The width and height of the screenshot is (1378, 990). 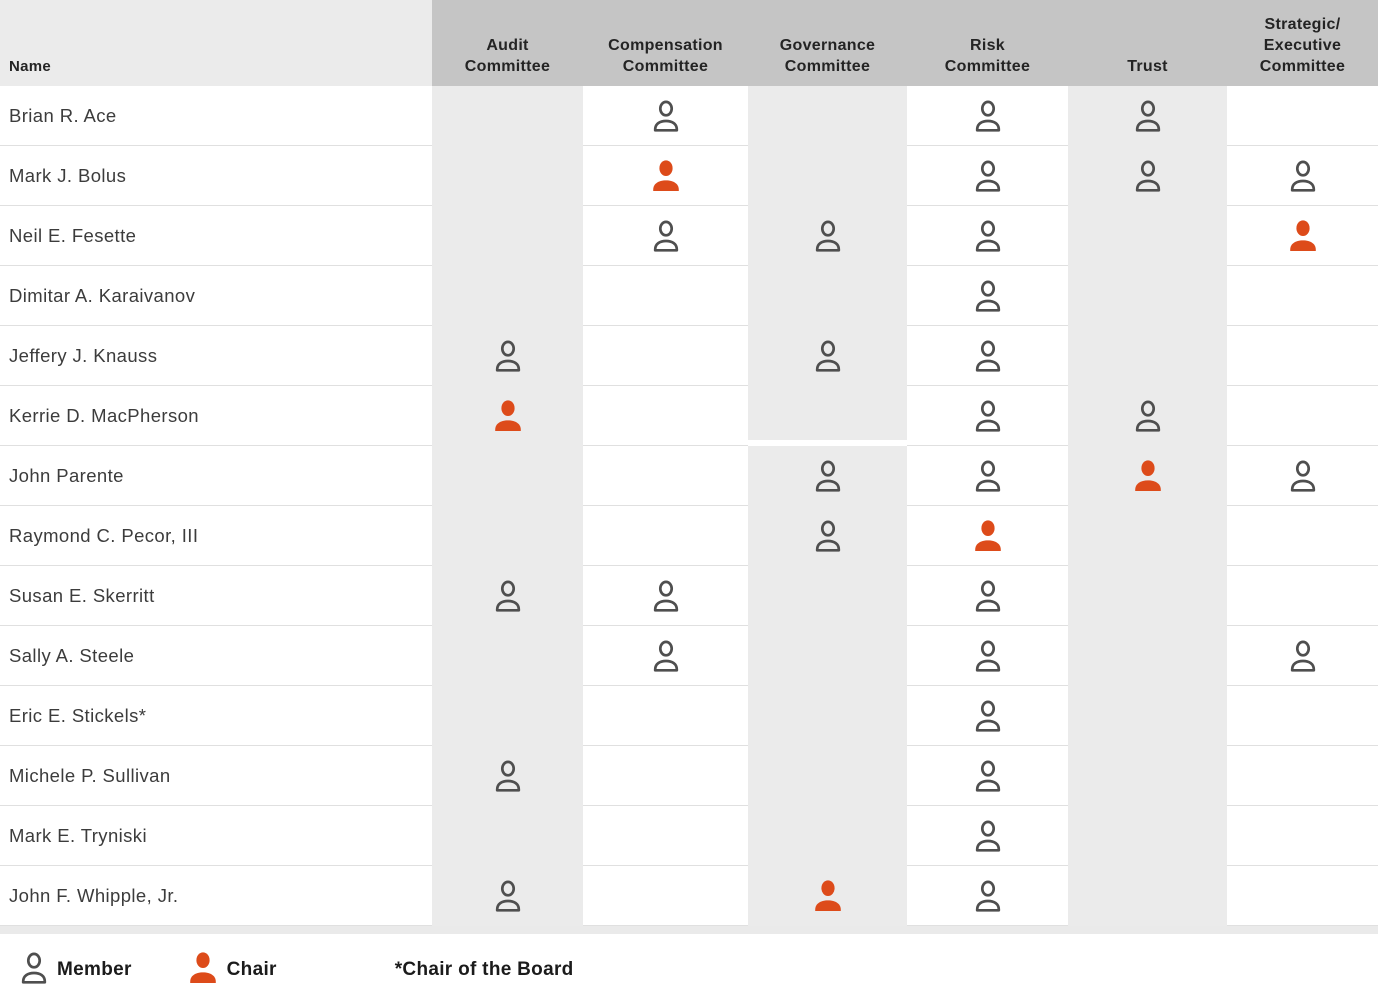 I want to click on member-name: Kerrie D. MacPherson, so click(x=216, y=416).